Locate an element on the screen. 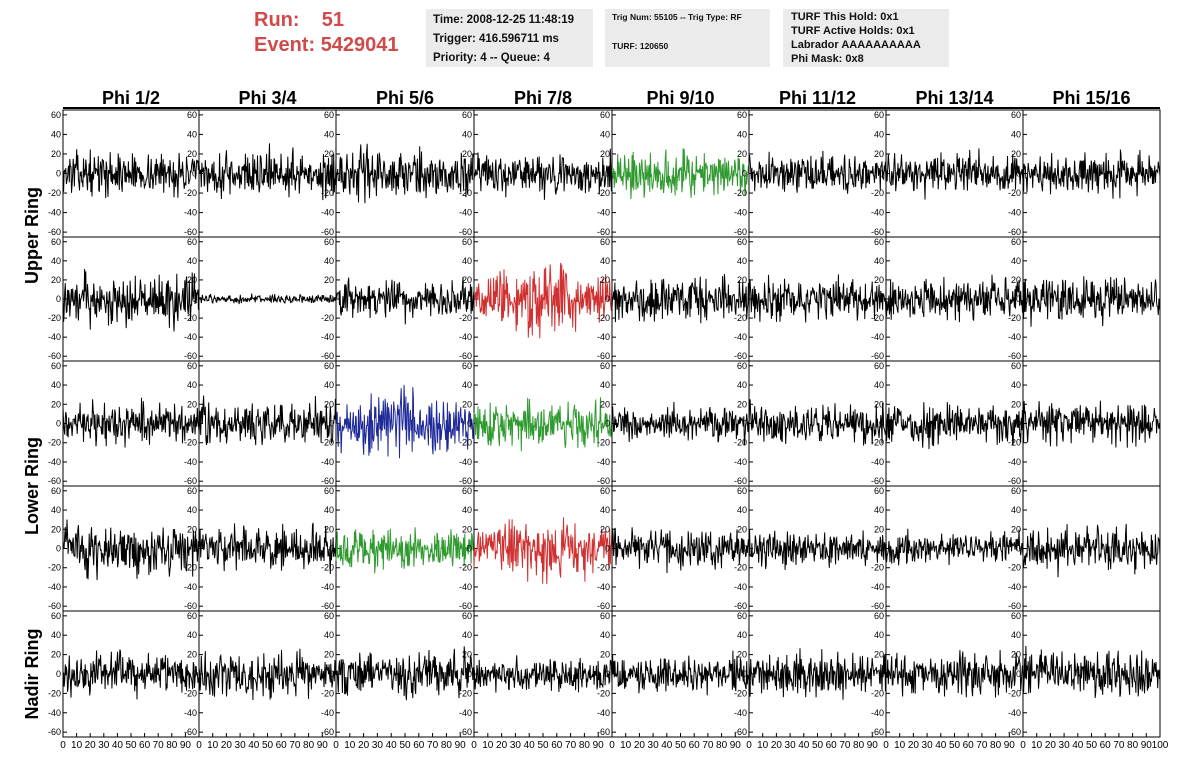 Image resolution: width=1196 pixels, height=772 pixels. x-tick-label: 0 is located at coordinates (612, 745).